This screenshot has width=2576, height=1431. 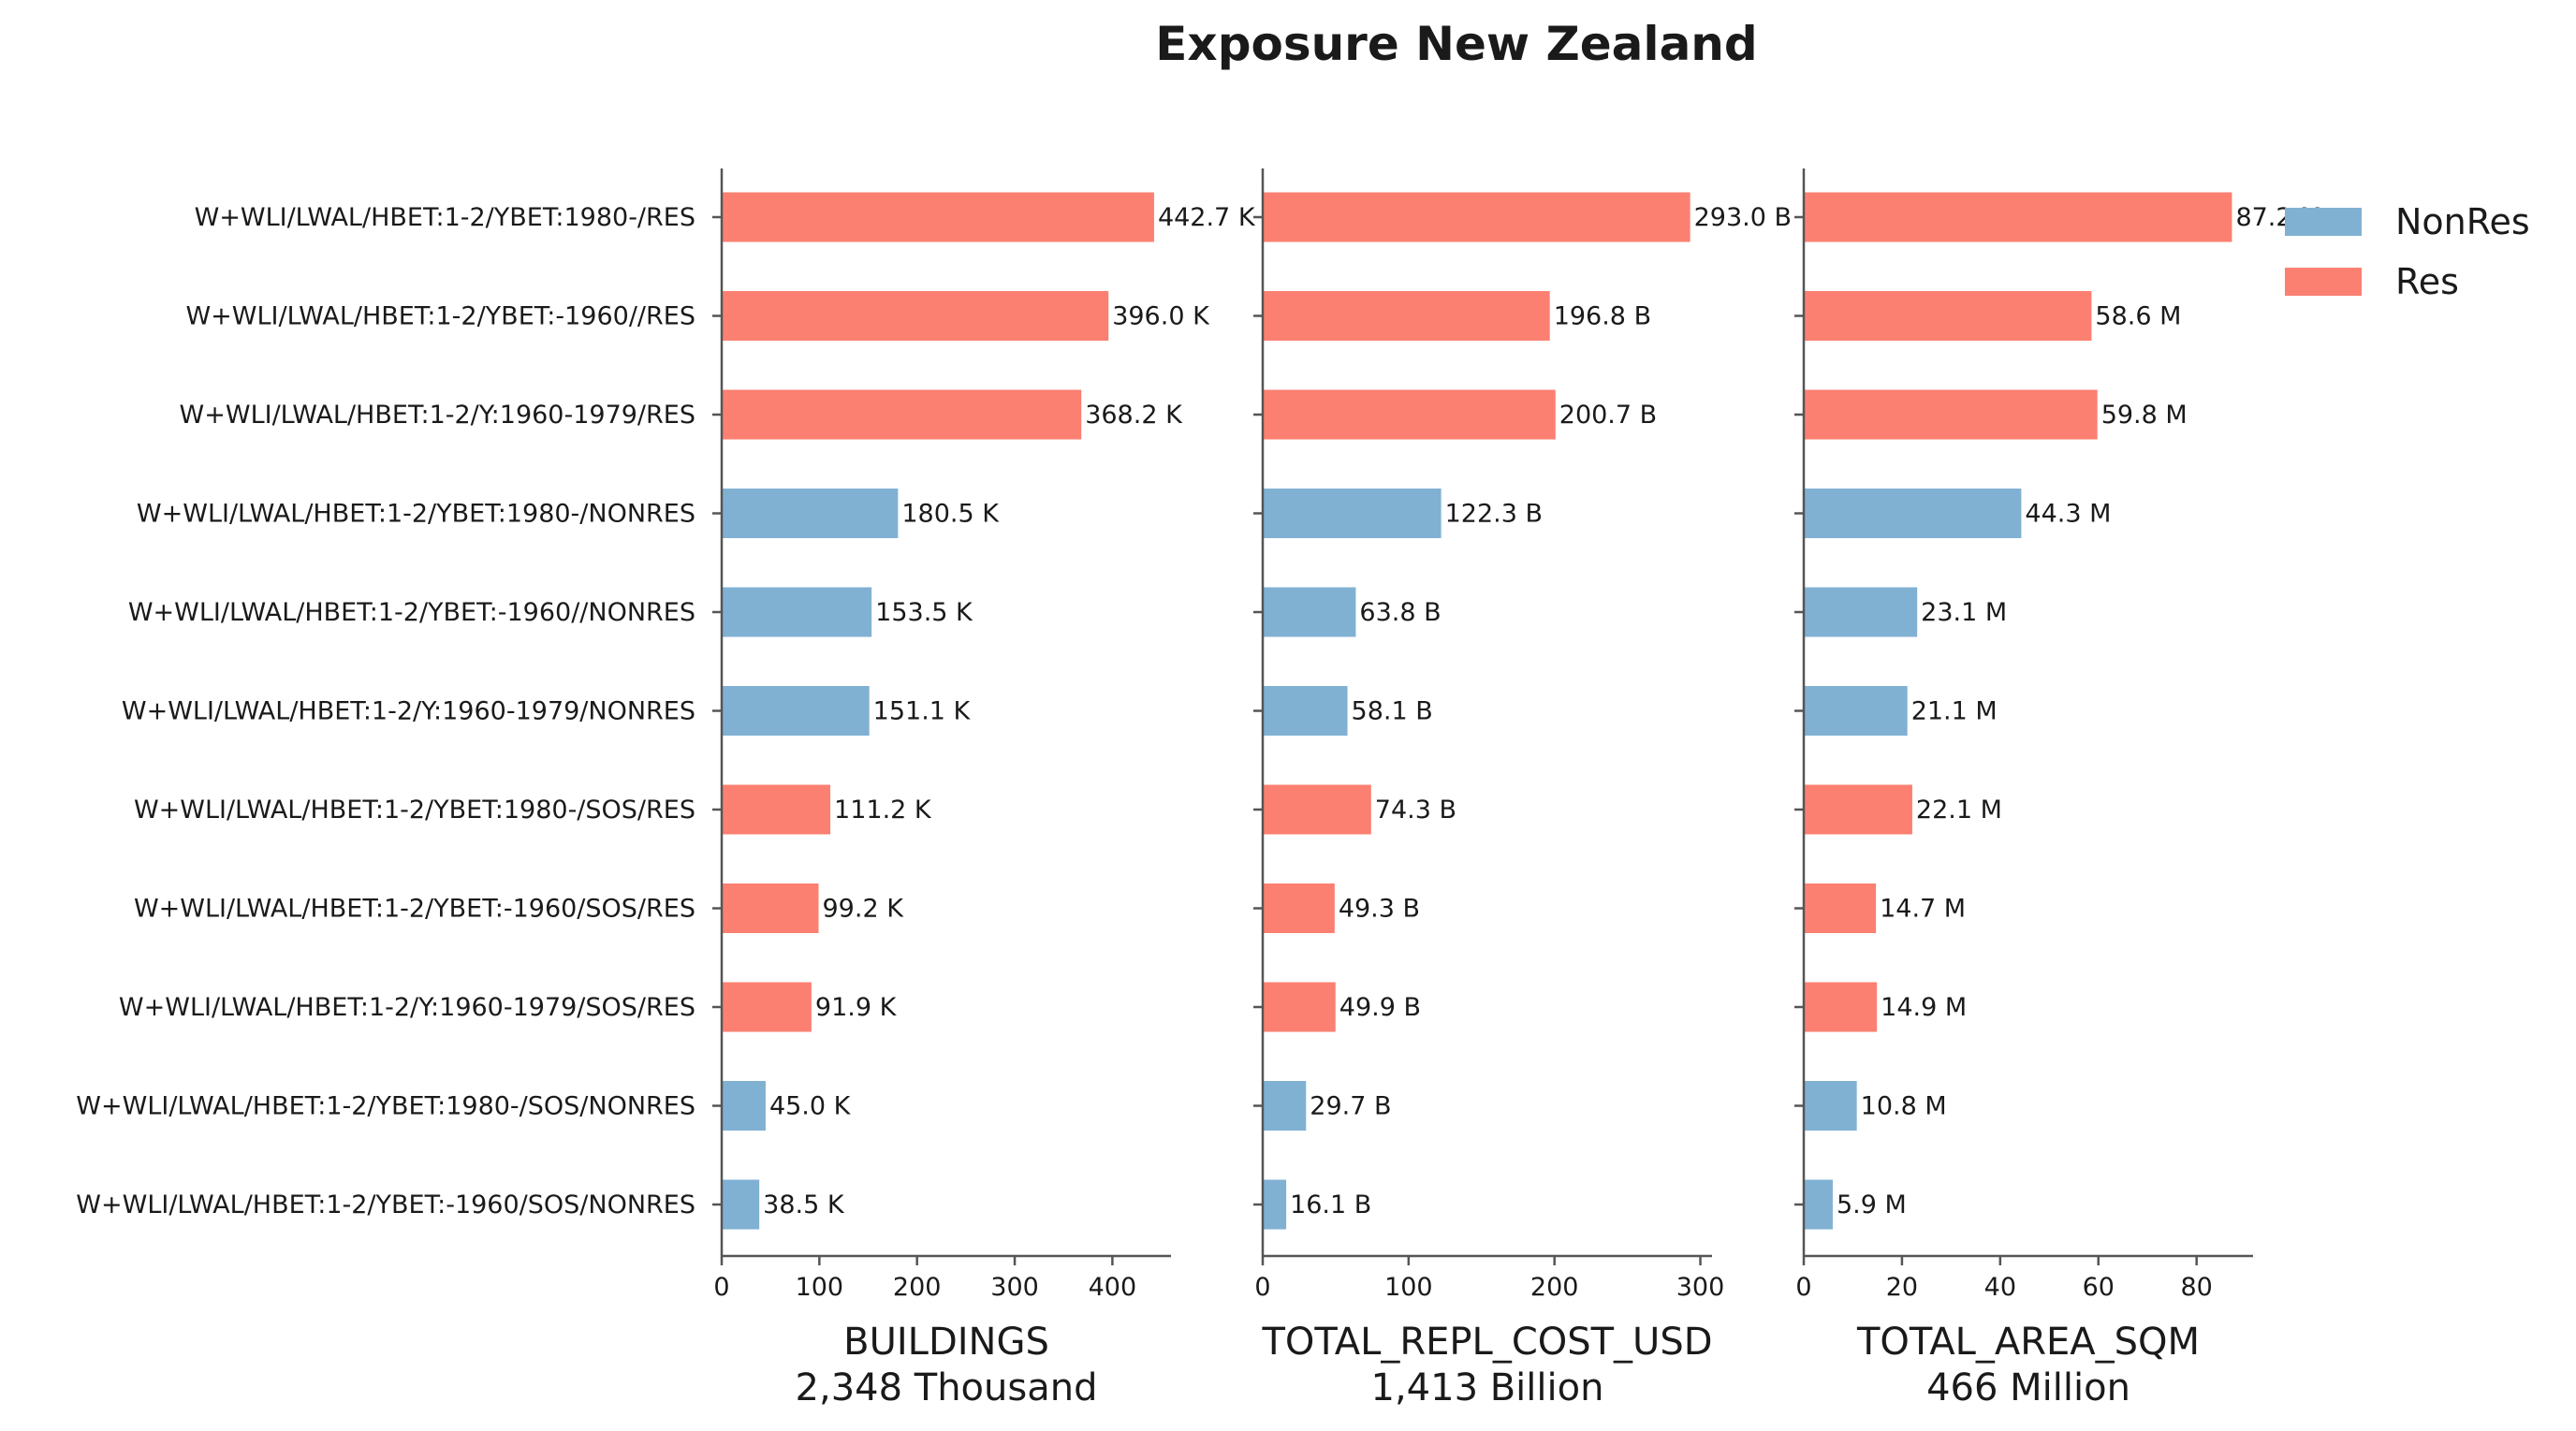 I want to click on x-tick-label: 400, so click(x=1113, y=1287).